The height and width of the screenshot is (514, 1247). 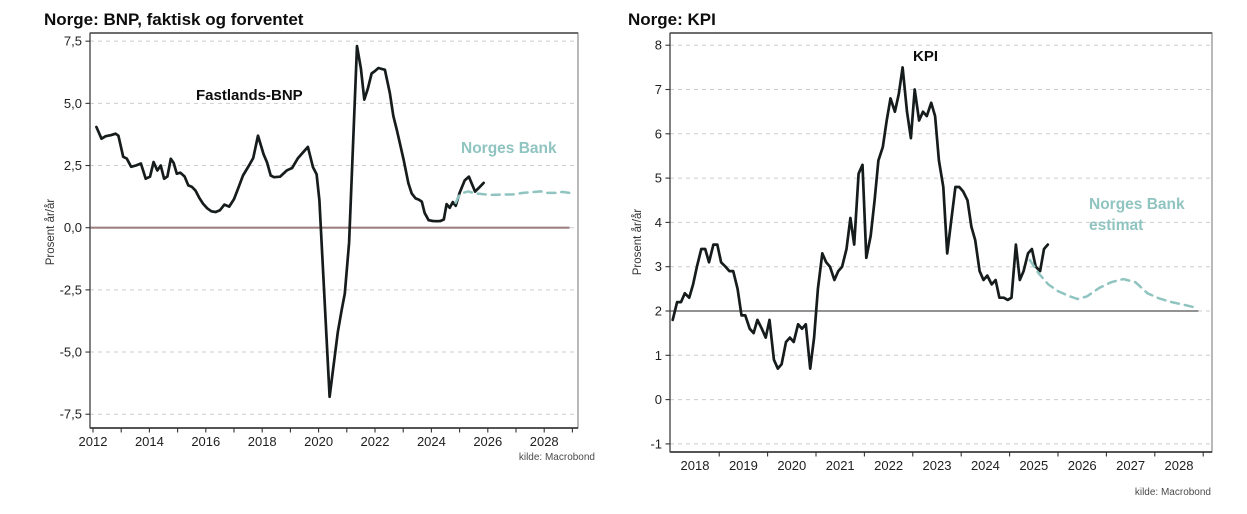 What do you see at coordinates (840, 465) in the screenshot?
I see `x-tick-label: 2021` at bounding box center [840, 465].